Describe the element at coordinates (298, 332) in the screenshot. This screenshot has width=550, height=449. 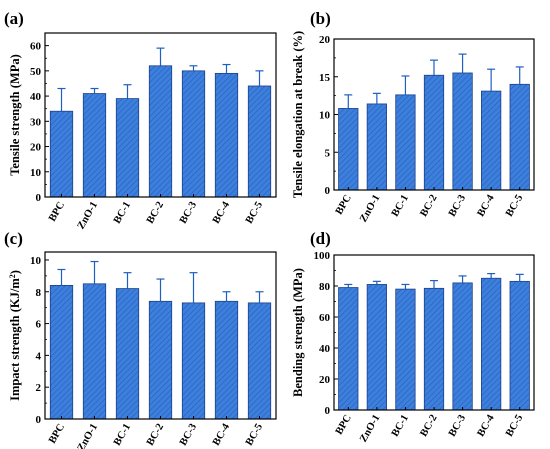
I see `y-axis-label: Bending strength (MPa)` at that location.